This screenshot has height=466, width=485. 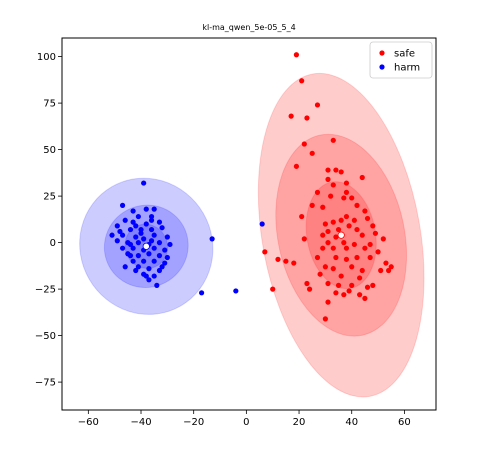 What do you see at coordinates (49, 197) in the screenshot?
I see `y-tick-label: 25` at bounding box center [49, 197].